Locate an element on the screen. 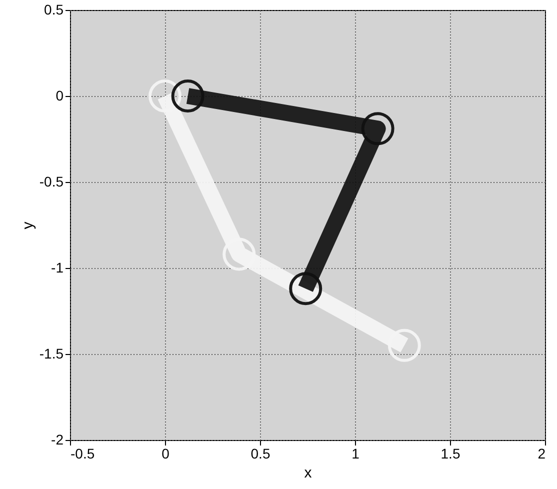  y-tick-label: -1 is located at coordinates (57, 268).